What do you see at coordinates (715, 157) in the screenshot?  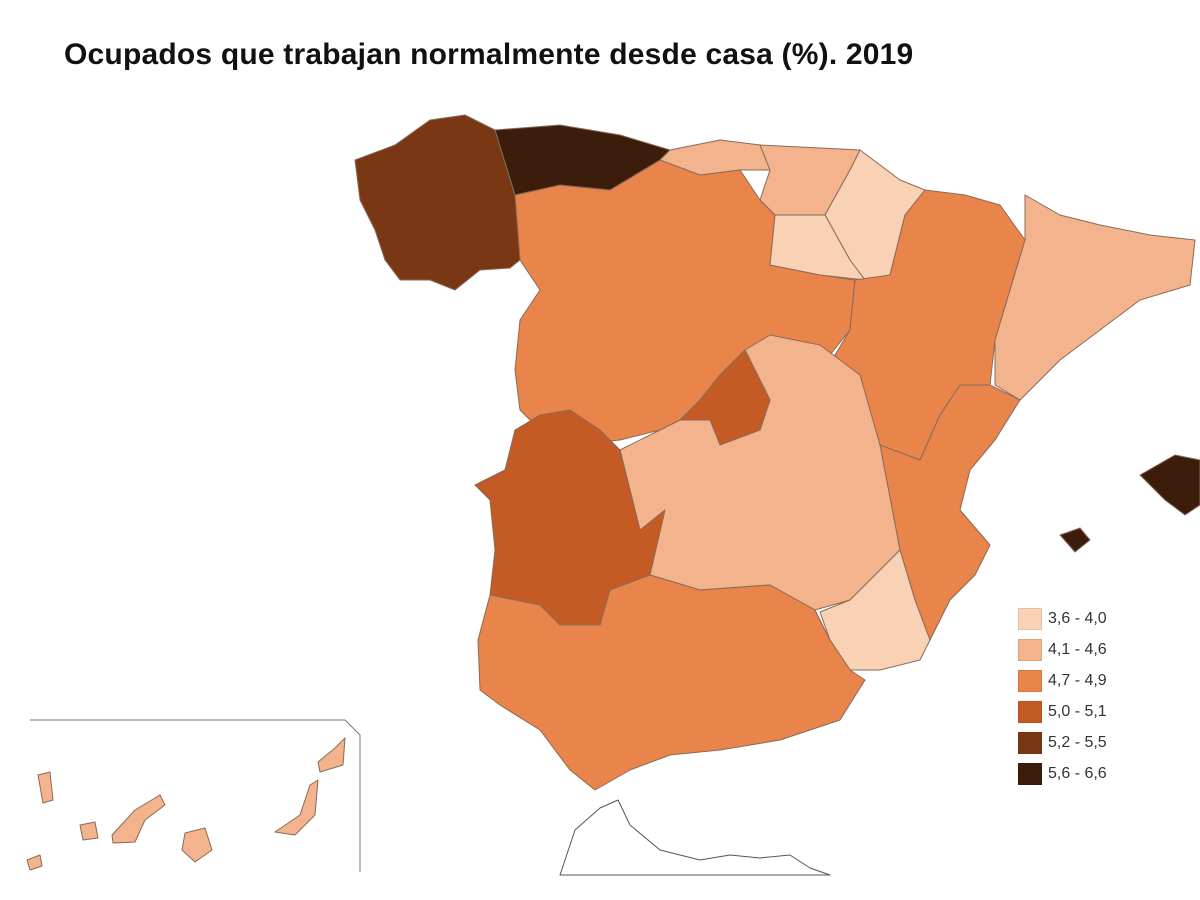 I see `region-cantabria` at bounding box center [715, 157].